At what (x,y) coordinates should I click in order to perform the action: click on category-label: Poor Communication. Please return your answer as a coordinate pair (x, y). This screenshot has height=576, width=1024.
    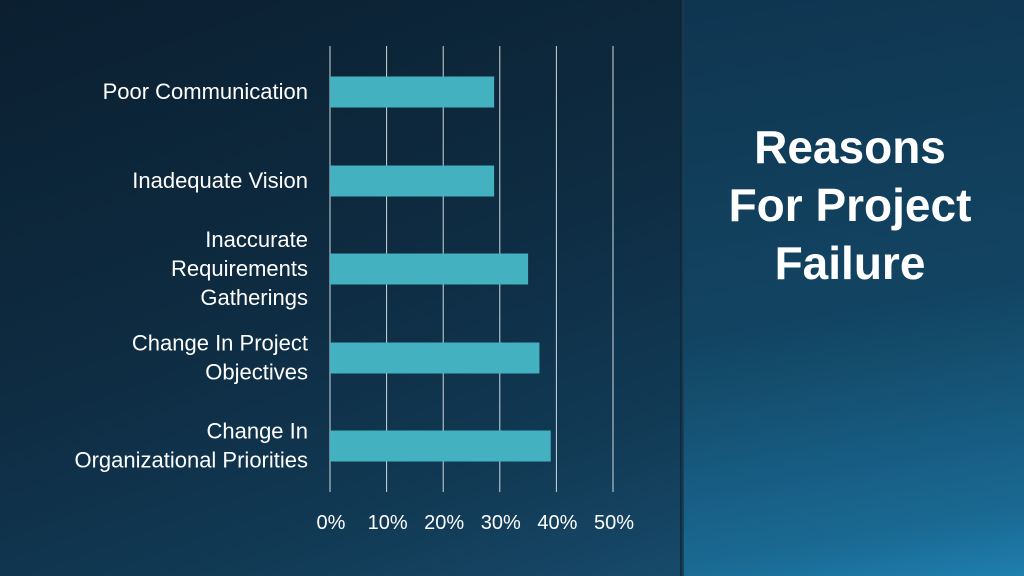
    Looking at the image, I should click on (205, 91).